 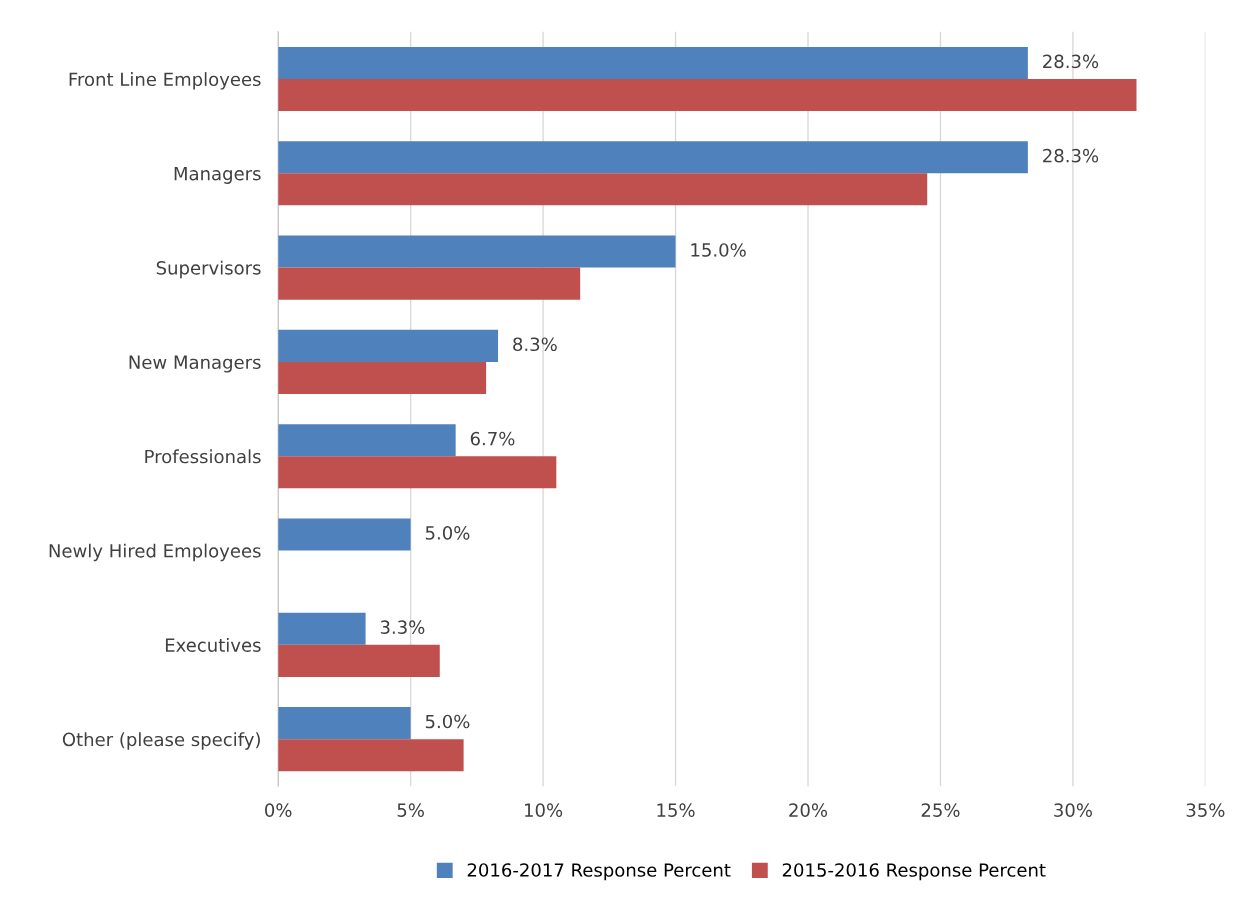 What do you see at coordinates (535, 344) in the screenshot?
I see `data-label: 8.3%` at bounding box center [535, 344].